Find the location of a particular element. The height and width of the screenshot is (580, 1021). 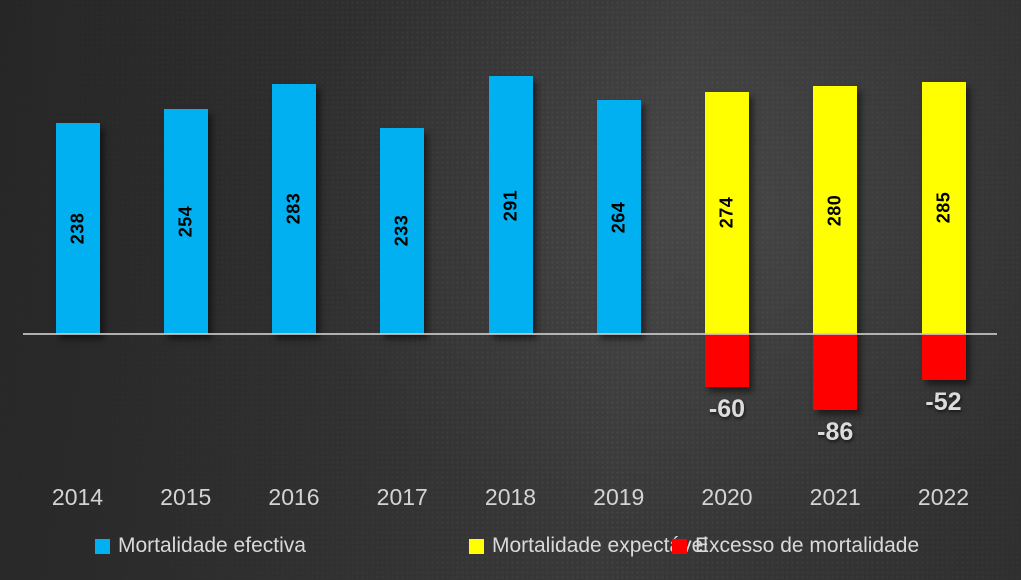

bar-mortalidade-efectiva-2017: 233 is located at coordinates (402, 230).